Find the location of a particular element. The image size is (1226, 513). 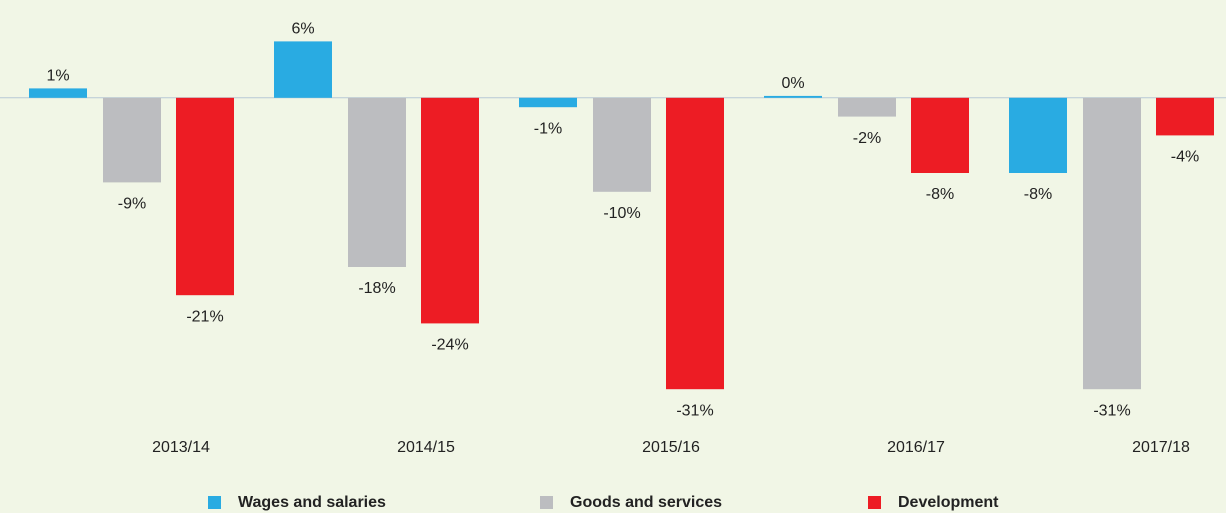

value-label: -9% is located at coordinates (132, 204).